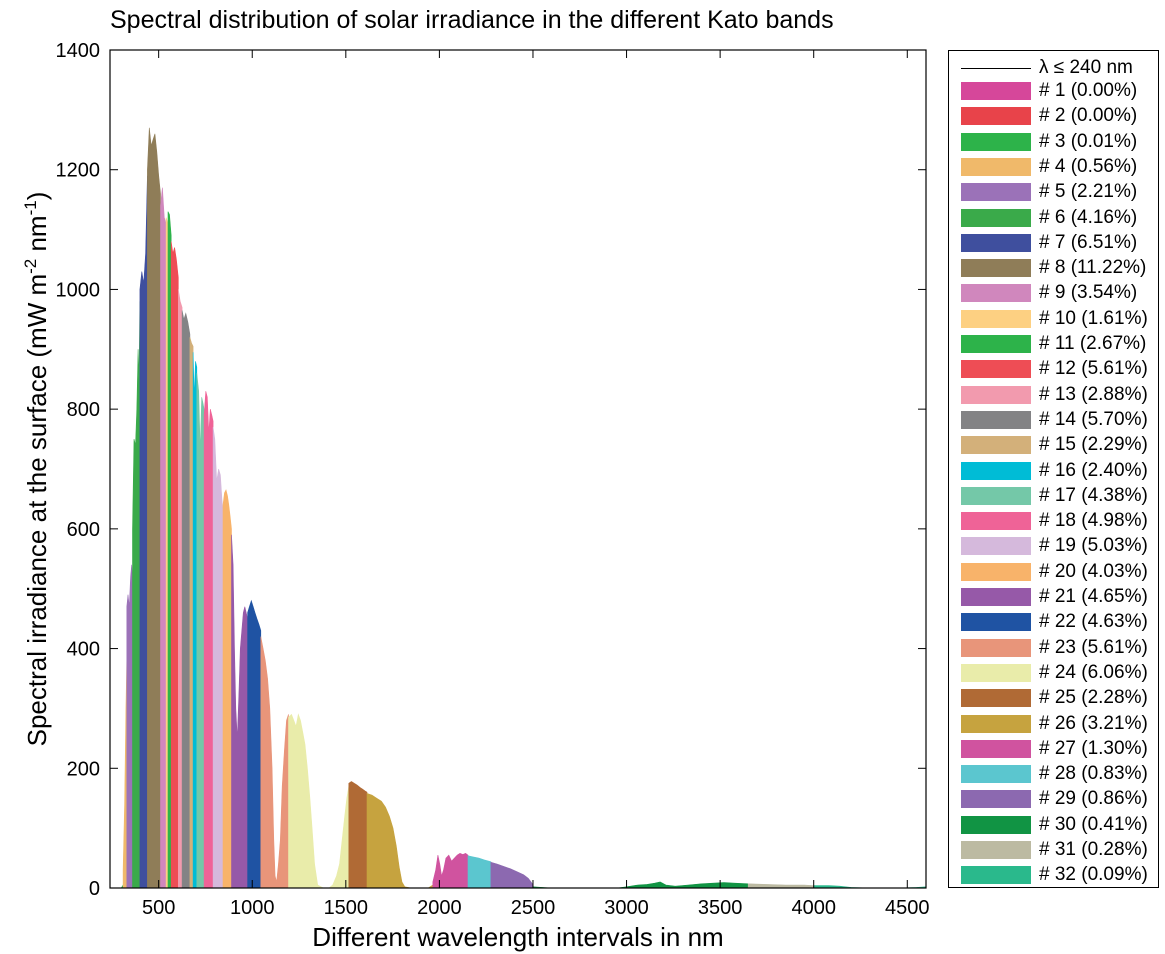  What do you see at coordinates (1093, 723) in the screenshot?
I see `legend-label: # 26 (3.21%)` at bounding box center [1093, 723].